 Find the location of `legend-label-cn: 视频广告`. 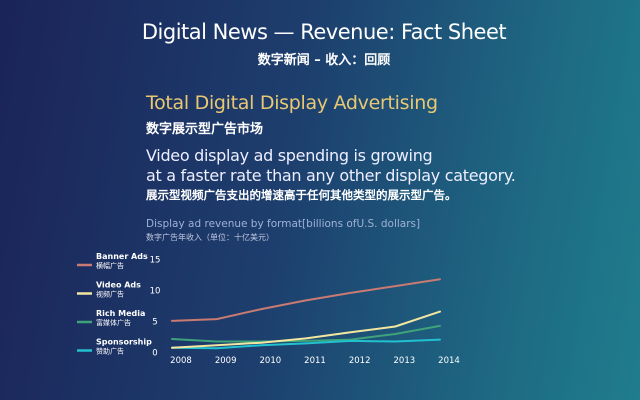

legend-label-cn: 视频广告 is located at coordinates (110, 294).